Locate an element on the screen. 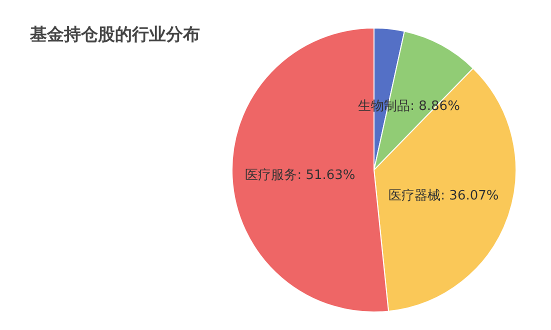 Image resolution: width=551 pixels, height=330 pixels. slice-label: 医疗服务: 51.63% is located at coordinates (300, 175).